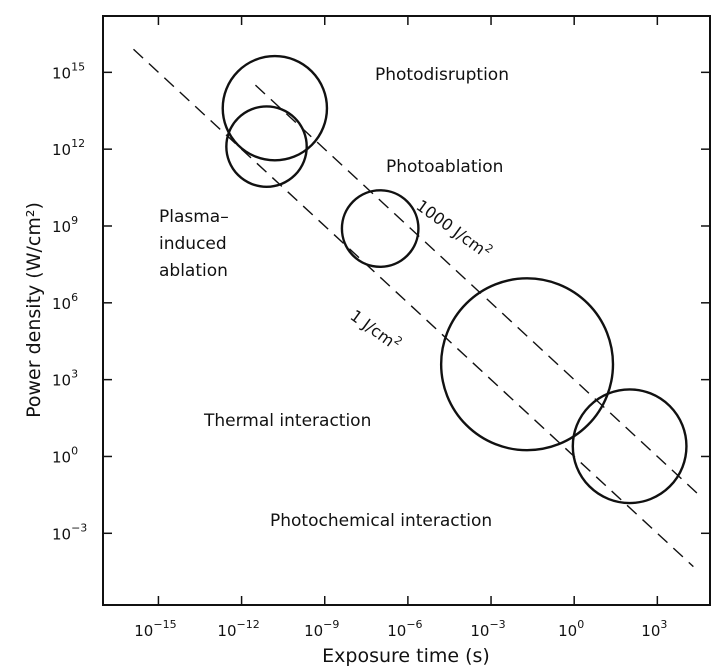 The image size is (712, 671). Describe the element at coordinates (74, 297) in the screenshot. I see `y-tick-exponent: 6` at that location.